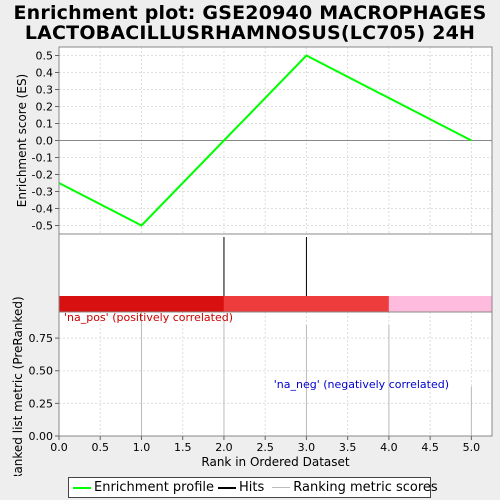 This screenshot has height=500, width=500. I want to click on rank-y-axis-label: Ranked list metric (PreRanked), so click(18, 386).